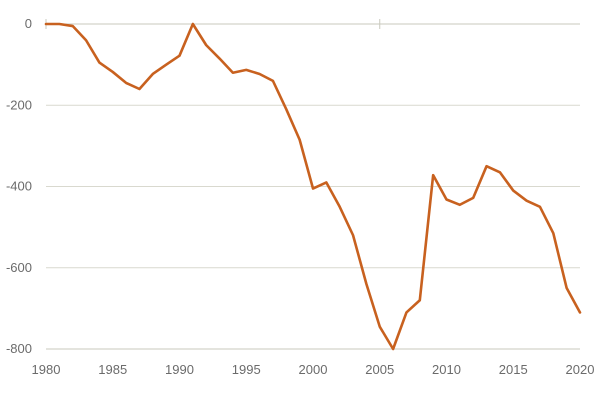  I want to click on y-tick-label: -400, so click(19, 186).